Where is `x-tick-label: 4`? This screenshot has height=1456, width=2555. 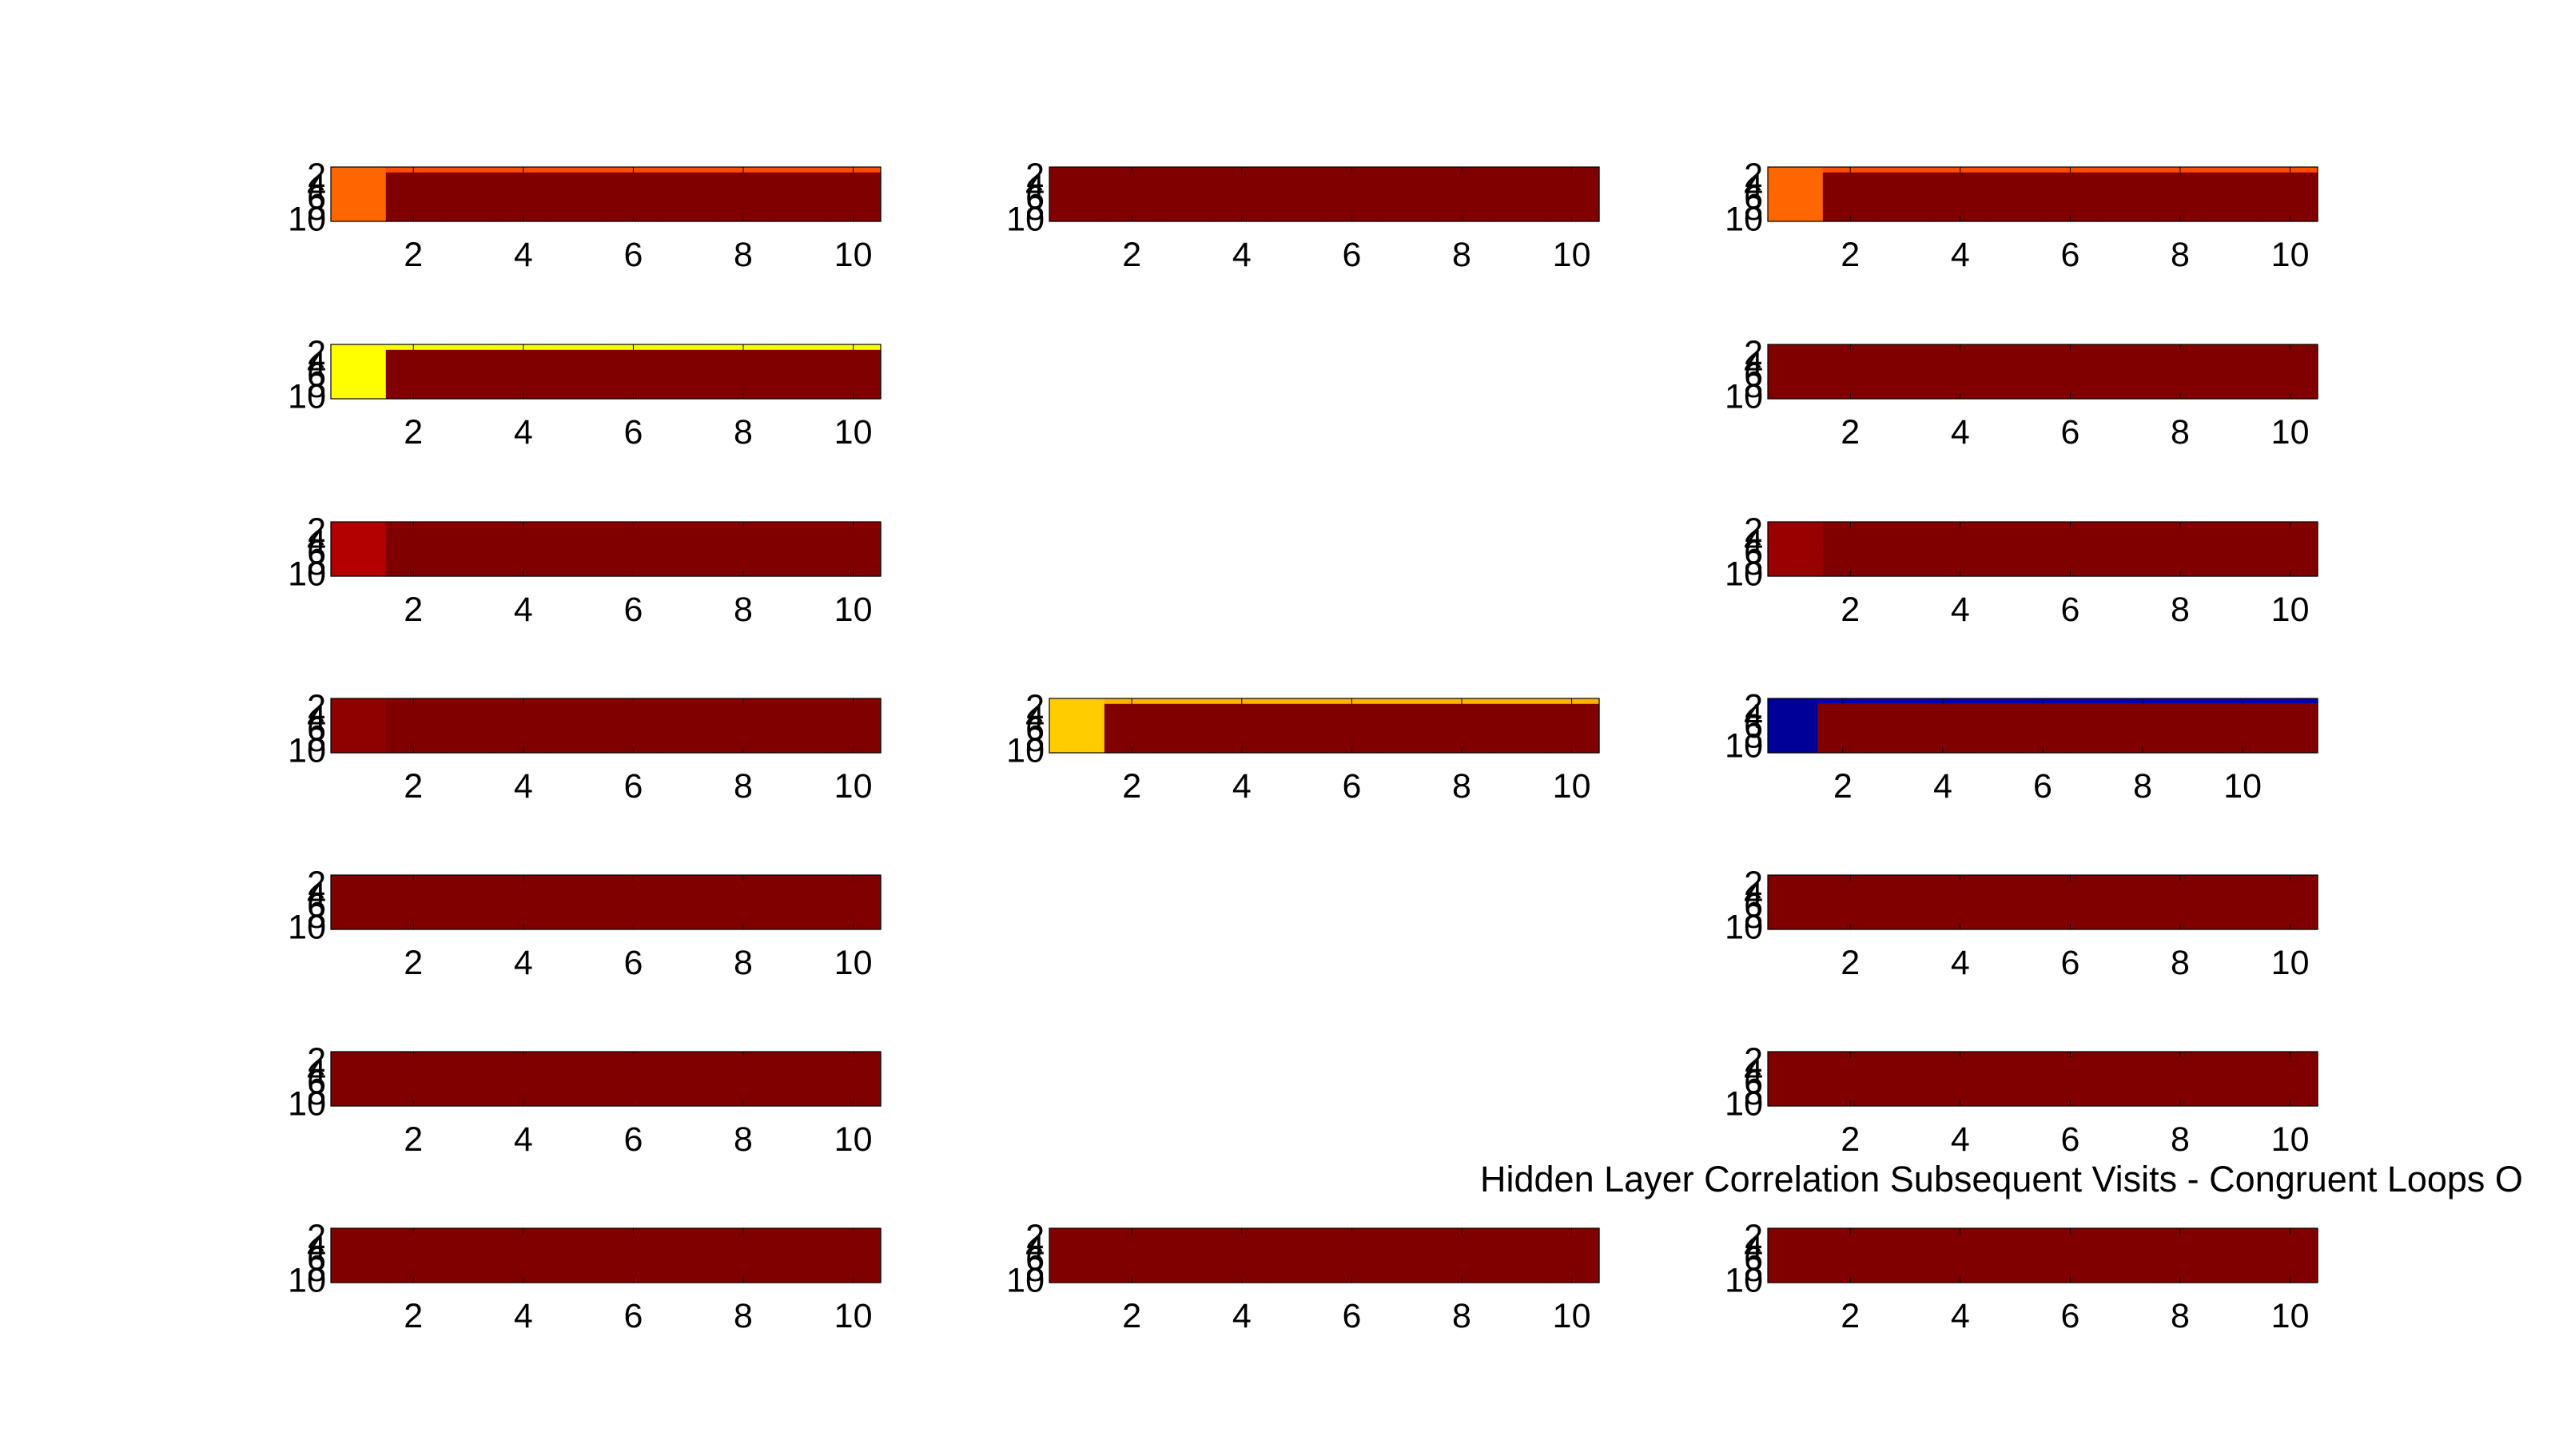
x-tick-label: 4 is located at coordinates (1960, 610).